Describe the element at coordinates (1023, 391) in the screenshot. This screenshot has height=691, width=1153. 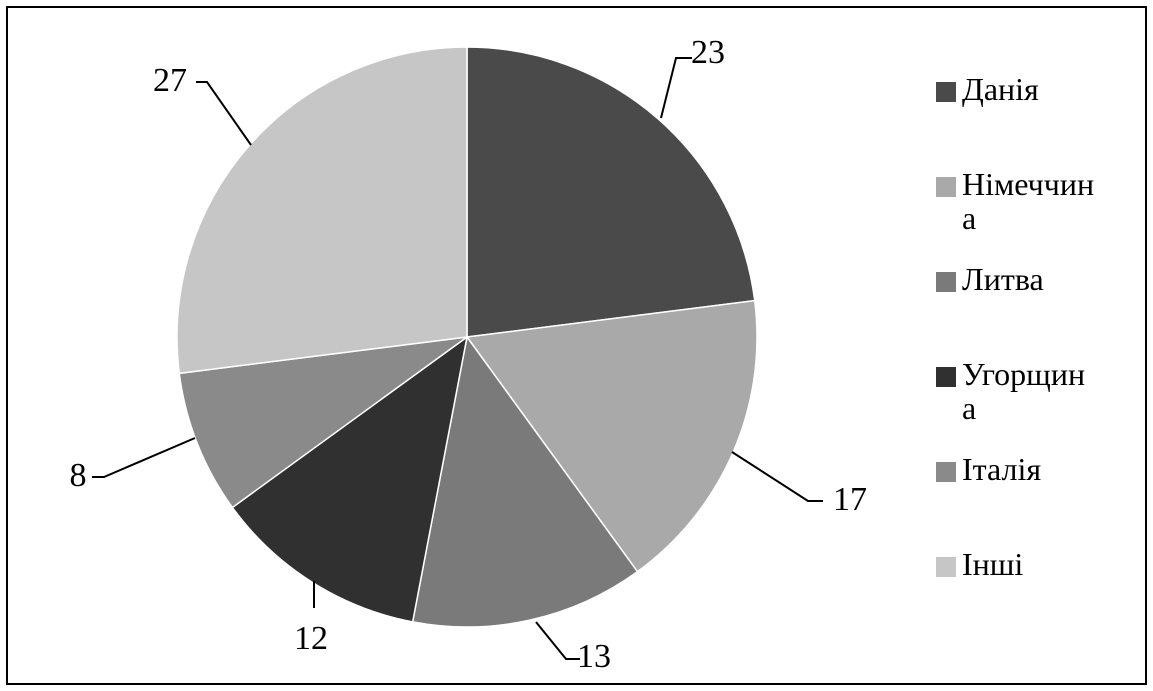
I see `legend-label: Угорщин а` at that location.